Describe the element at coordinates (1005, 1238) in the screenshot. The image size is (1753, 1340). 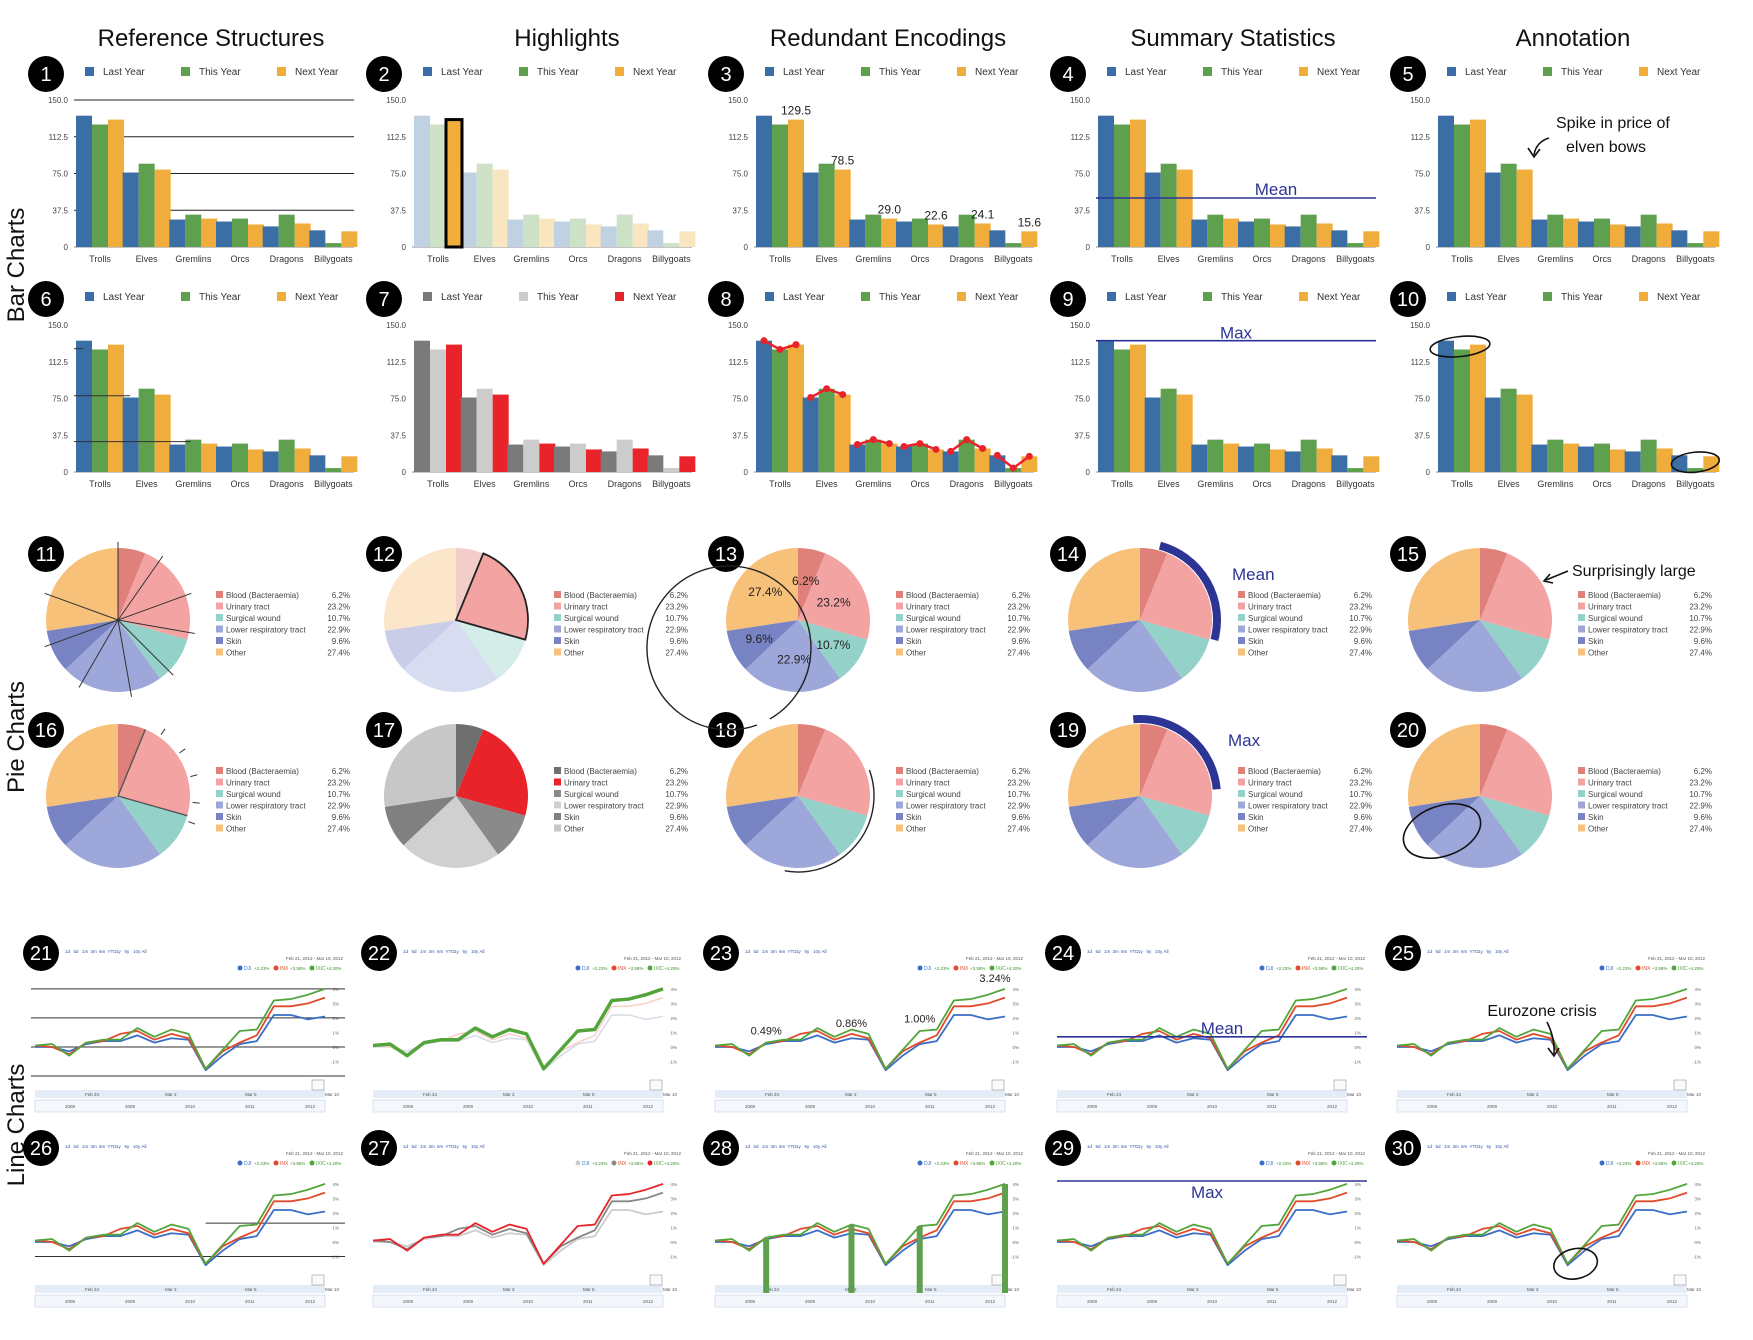
I see `redundant-bar` at that location.